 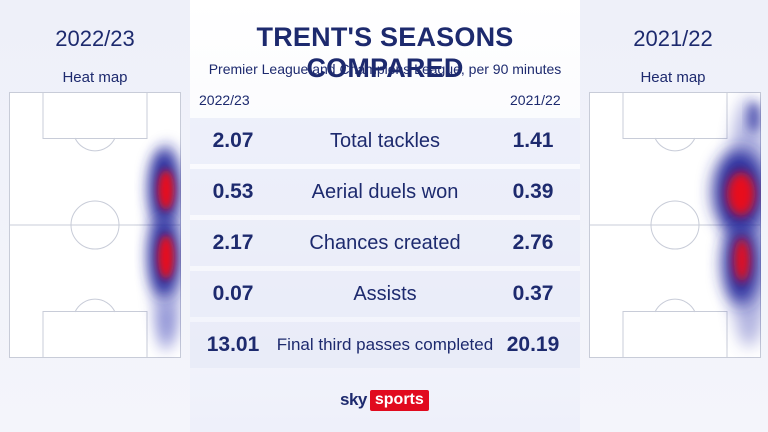 What do you see at coordinates (95, 77) in the screenshot?
I see `left-heat-map-label: Heat map` at bounding box center [95, 77].